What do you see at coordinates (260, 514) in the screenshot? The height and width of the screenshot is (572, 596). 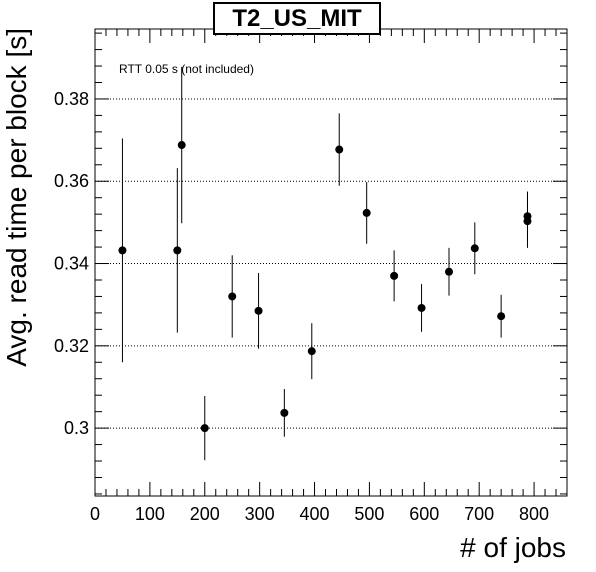 I see `x-tick-label: 300` at bounding box center [260, 514].